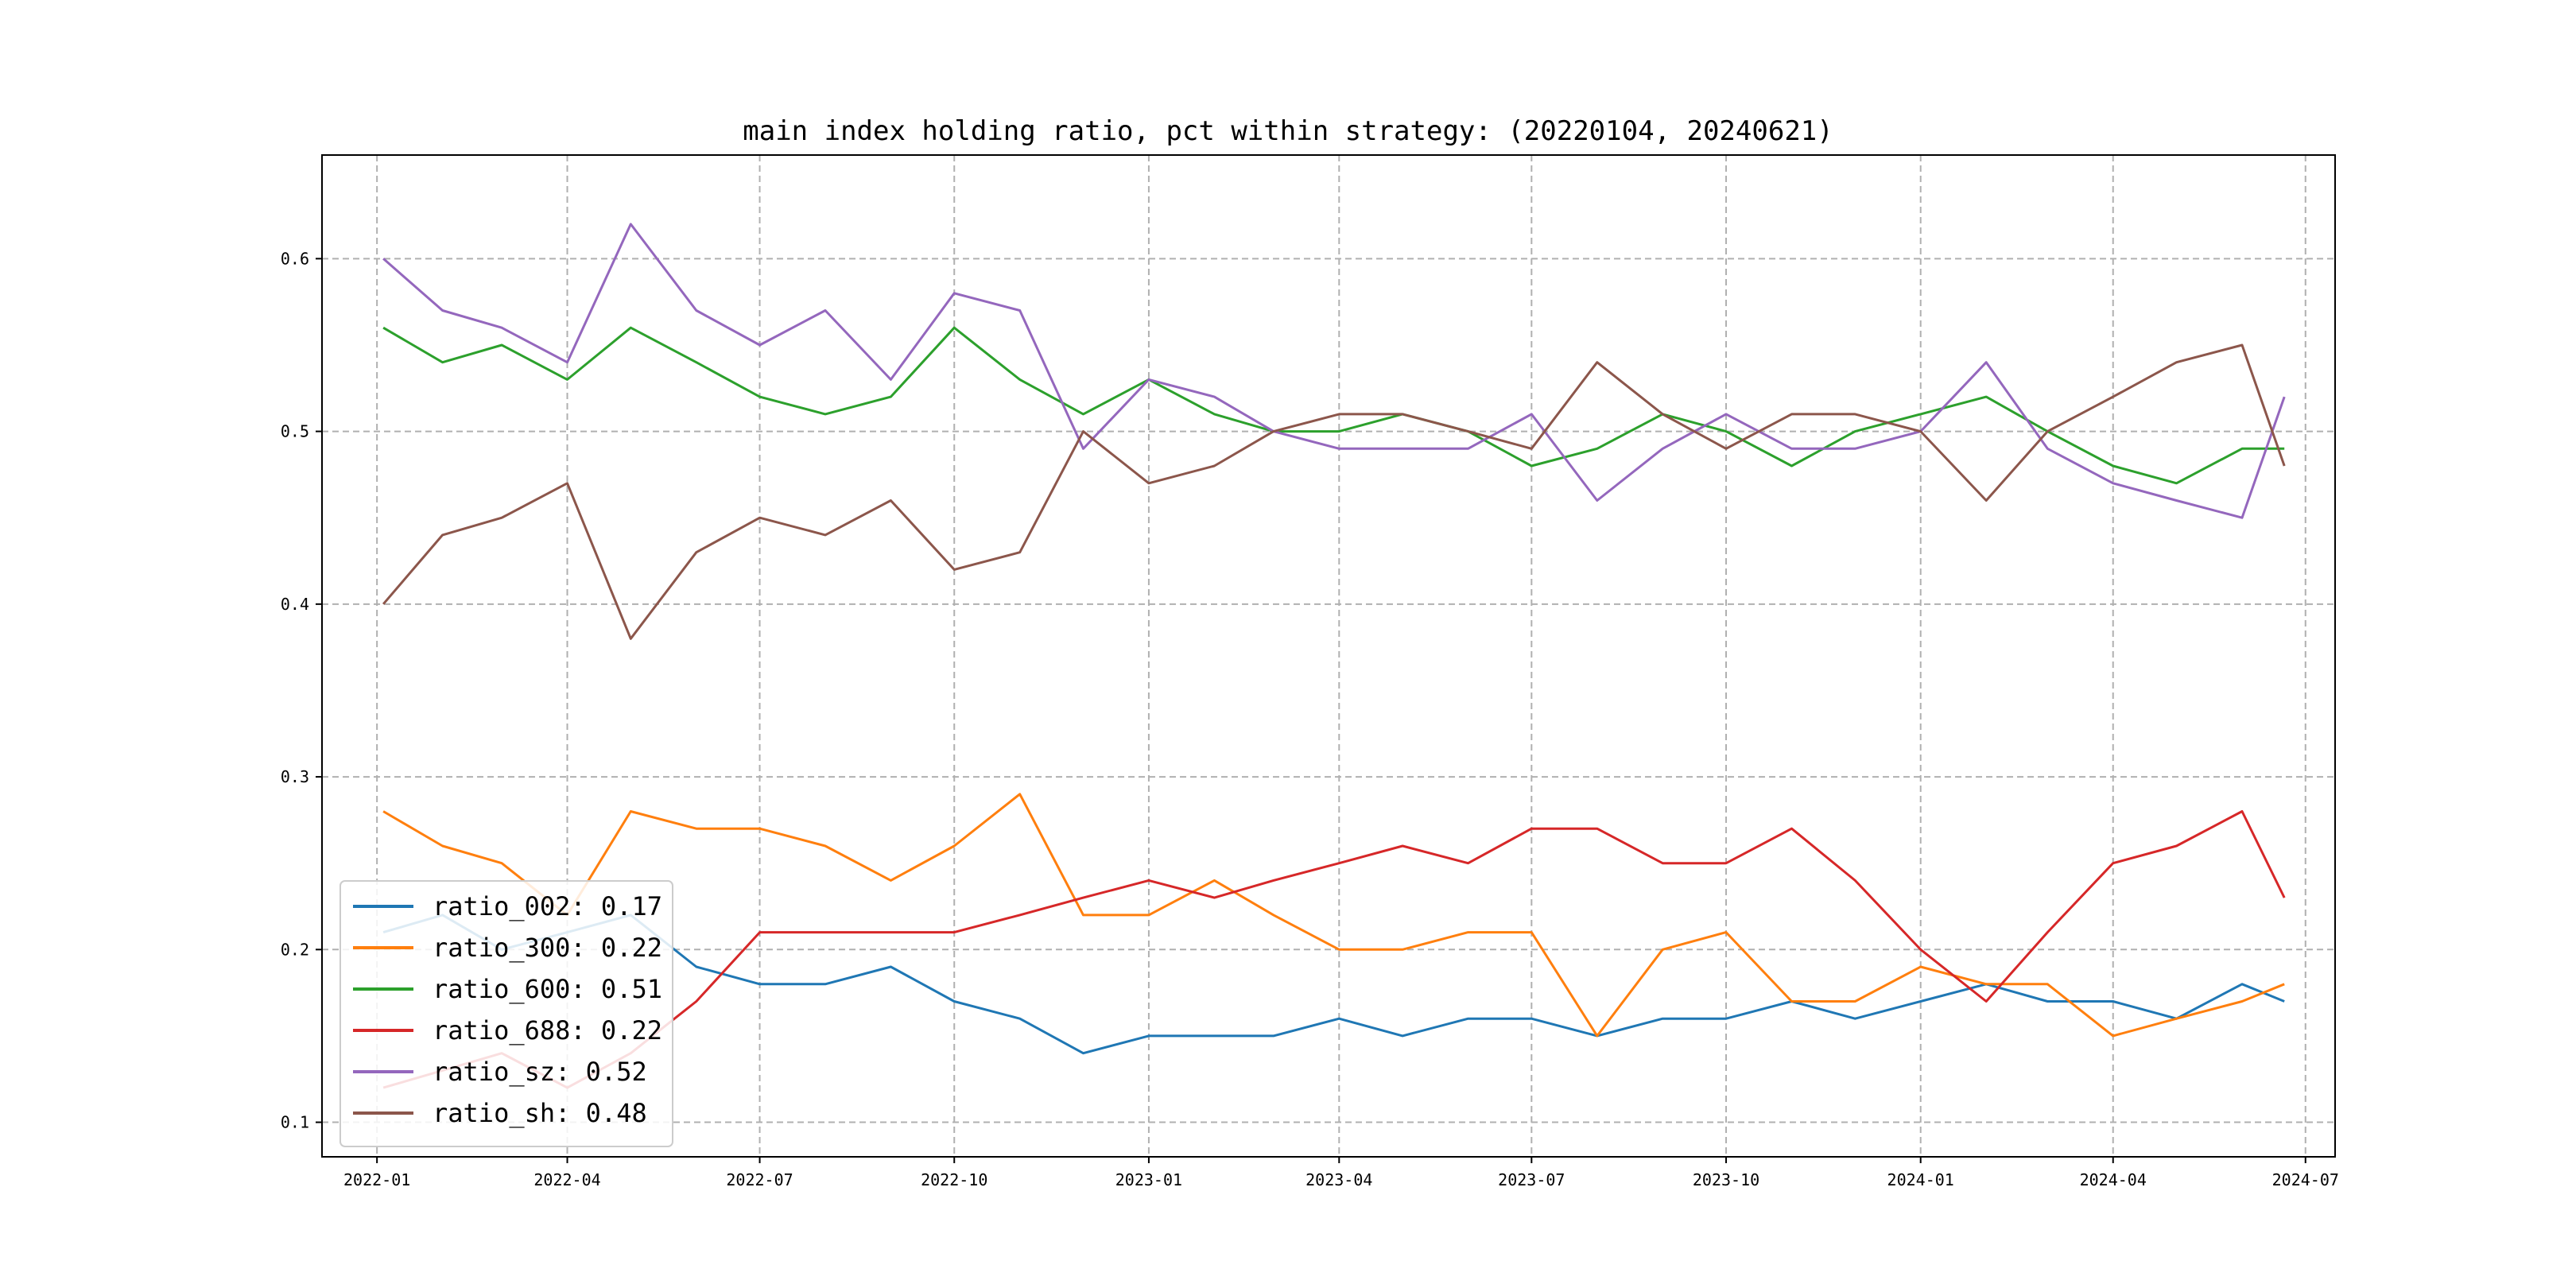 This screenshot has width=2576, height=1288. Describe the element at coordinates (376, 1179) in the screenshot. I see `x-tick-label: 2022-01` at that location.